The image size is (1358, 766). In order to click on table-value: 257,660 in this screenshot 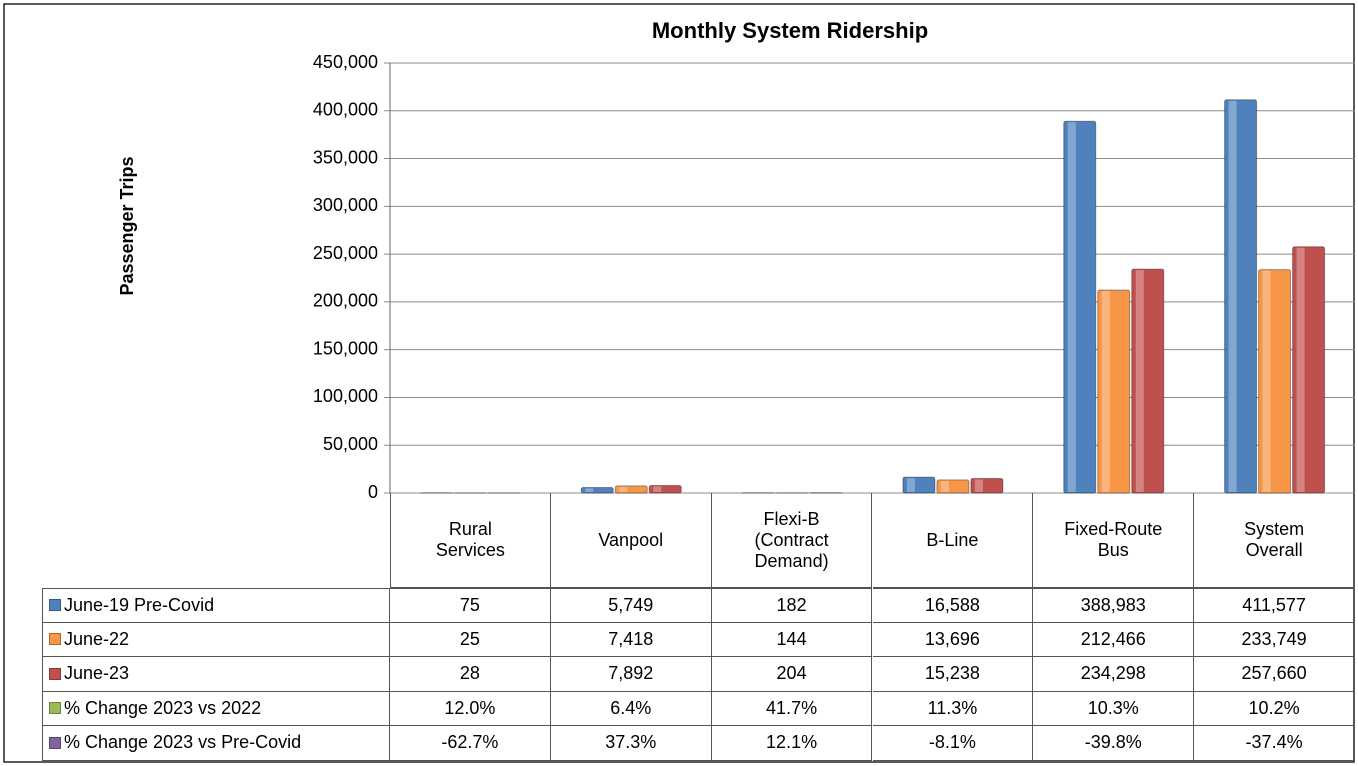, I will do `click(1274, 674)`.